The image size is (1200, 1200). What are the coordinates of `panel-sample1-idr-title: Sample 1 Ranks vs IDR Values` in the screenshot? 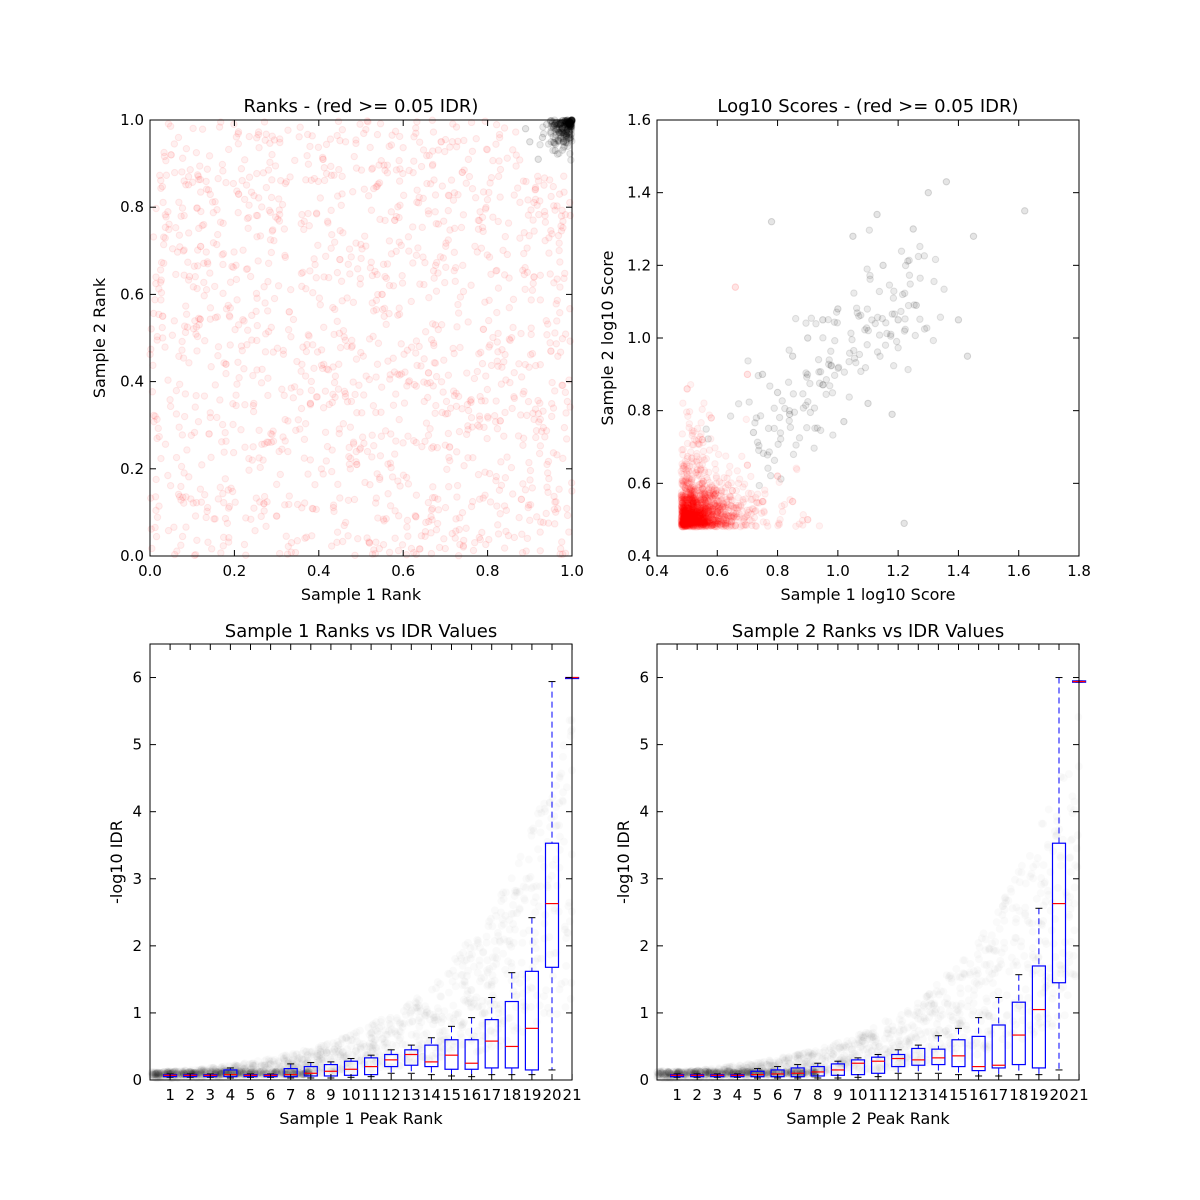 It's located at (361, 631).